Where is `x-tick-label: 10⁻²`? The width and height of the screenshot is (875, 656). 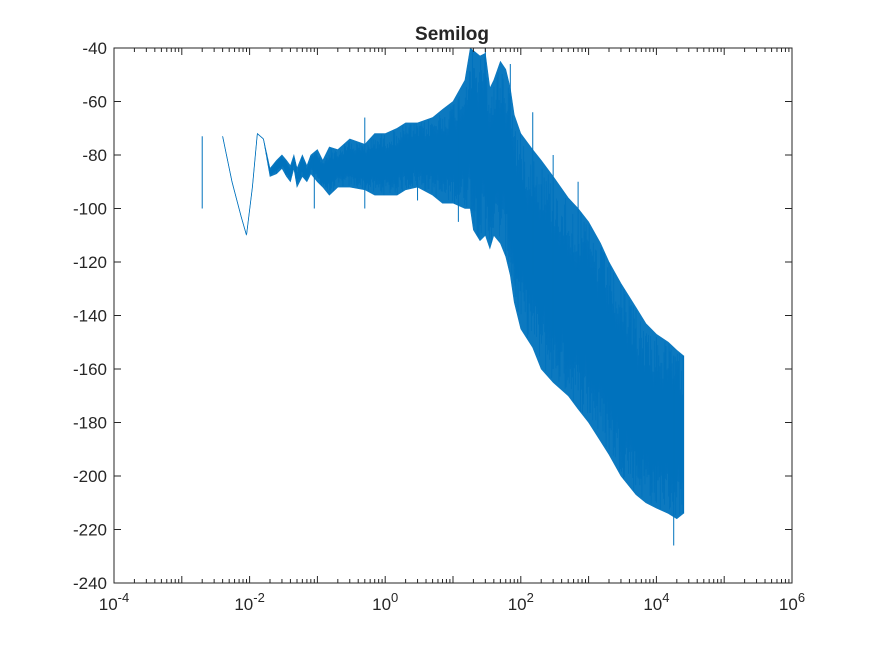
x-tick-label: 10⁻² is located at coordinates (249, 602).